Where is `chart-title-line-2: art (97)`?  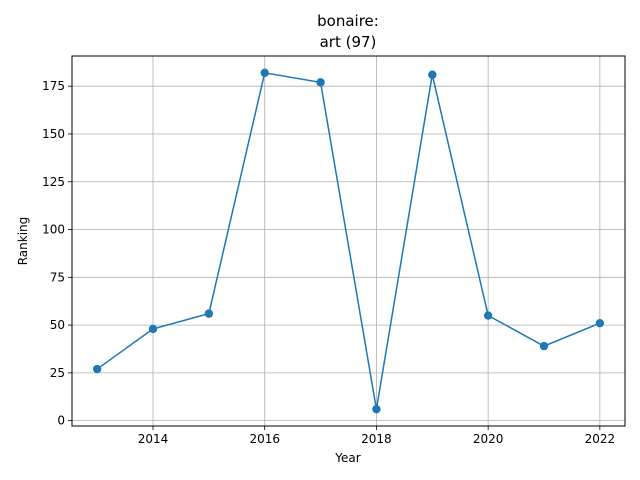
chart-title-line-2: art (97) is located at coordinates (348, 42).